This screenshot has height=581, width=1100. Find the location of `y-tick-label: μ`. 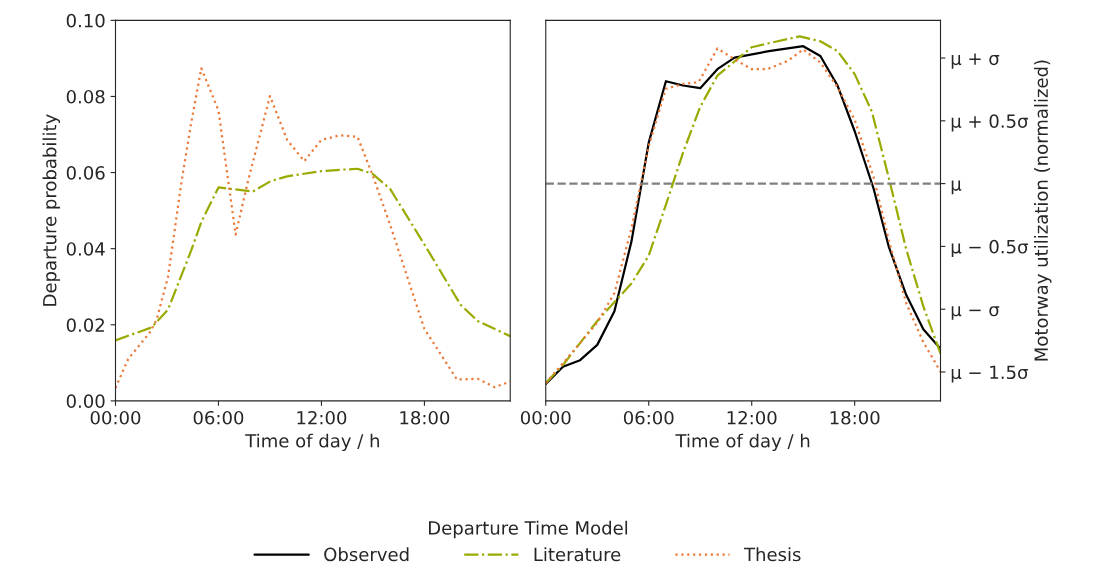

y-tick-label: μ is located at coordinates (956, 187).